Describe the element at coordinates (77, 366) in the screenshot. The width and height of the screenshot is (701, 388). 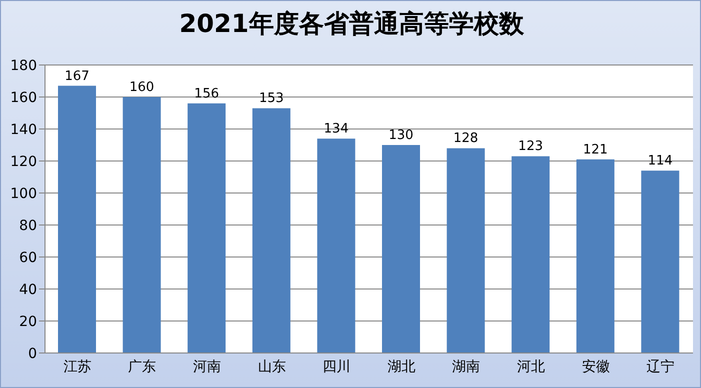
I see `x-tick-label: 江苏` at that location.